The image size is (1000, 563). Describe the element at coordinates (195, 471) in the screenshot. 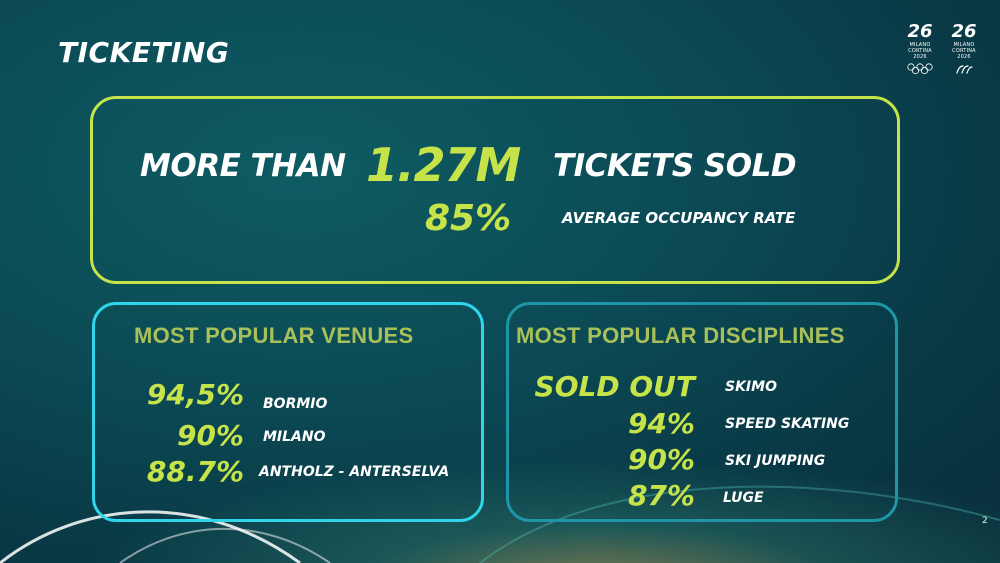

I see `venue-value: 88.7%` at that location.